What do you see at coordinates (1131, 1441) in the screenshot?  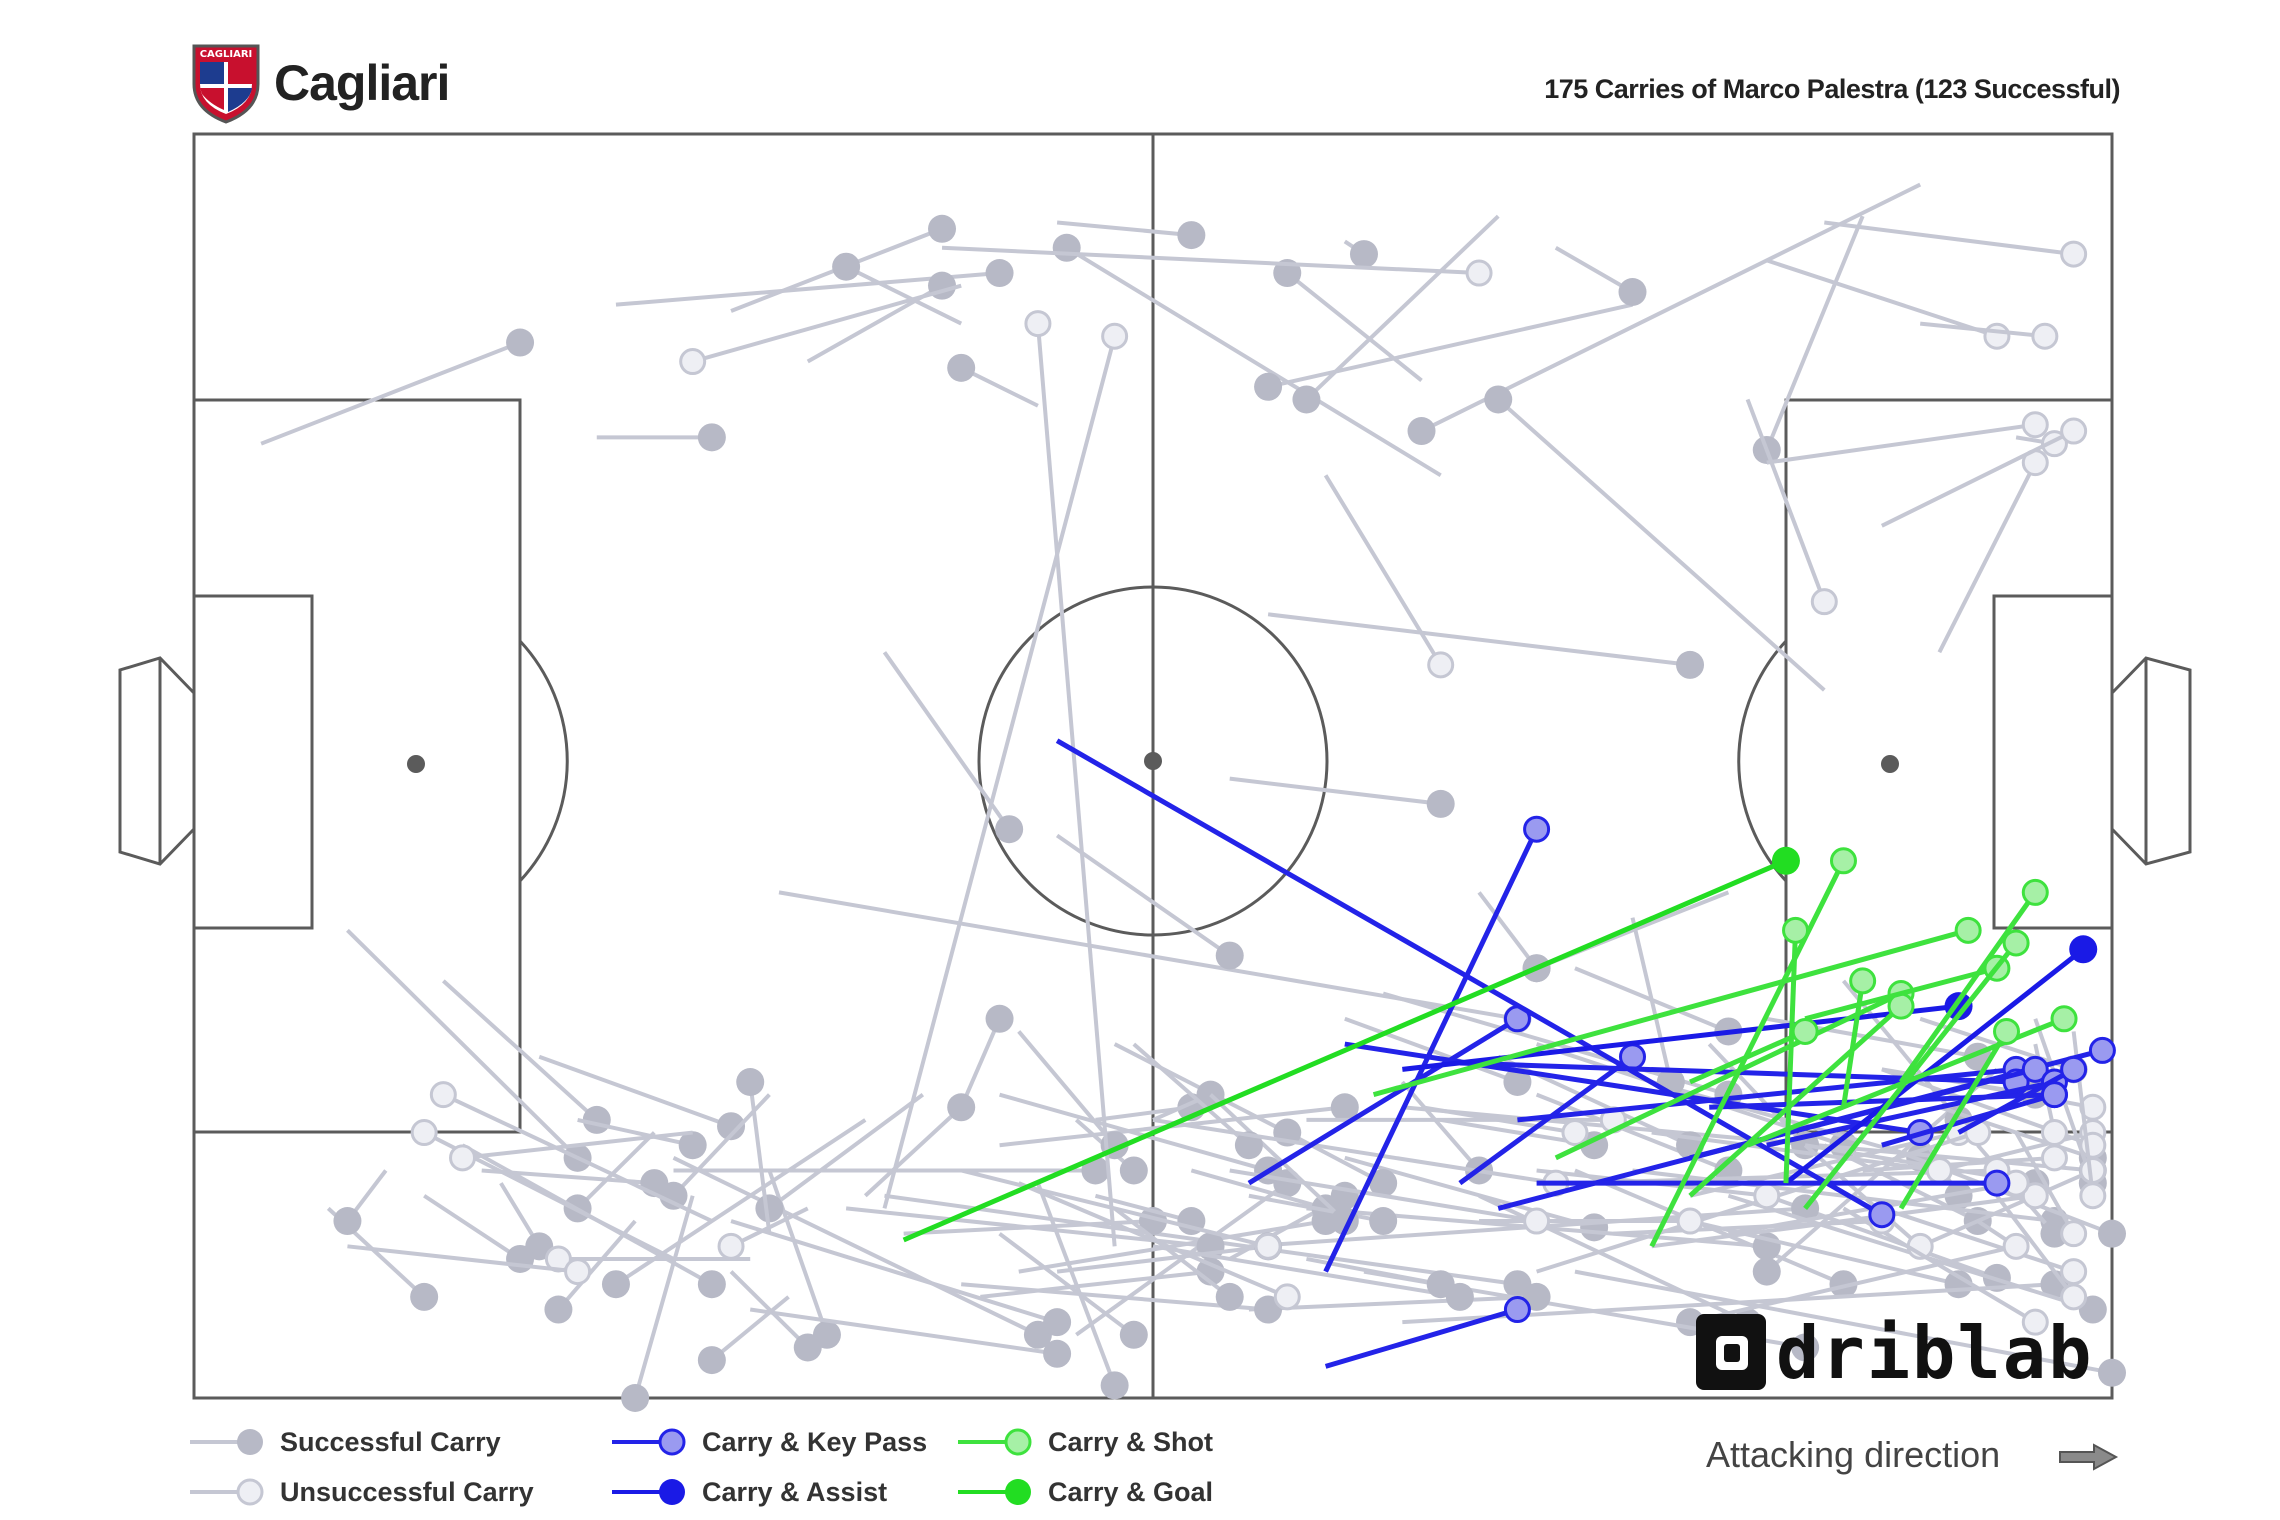 I see `legend-shot-label: Carry & Shot` at bounding box center [1131, 1441].